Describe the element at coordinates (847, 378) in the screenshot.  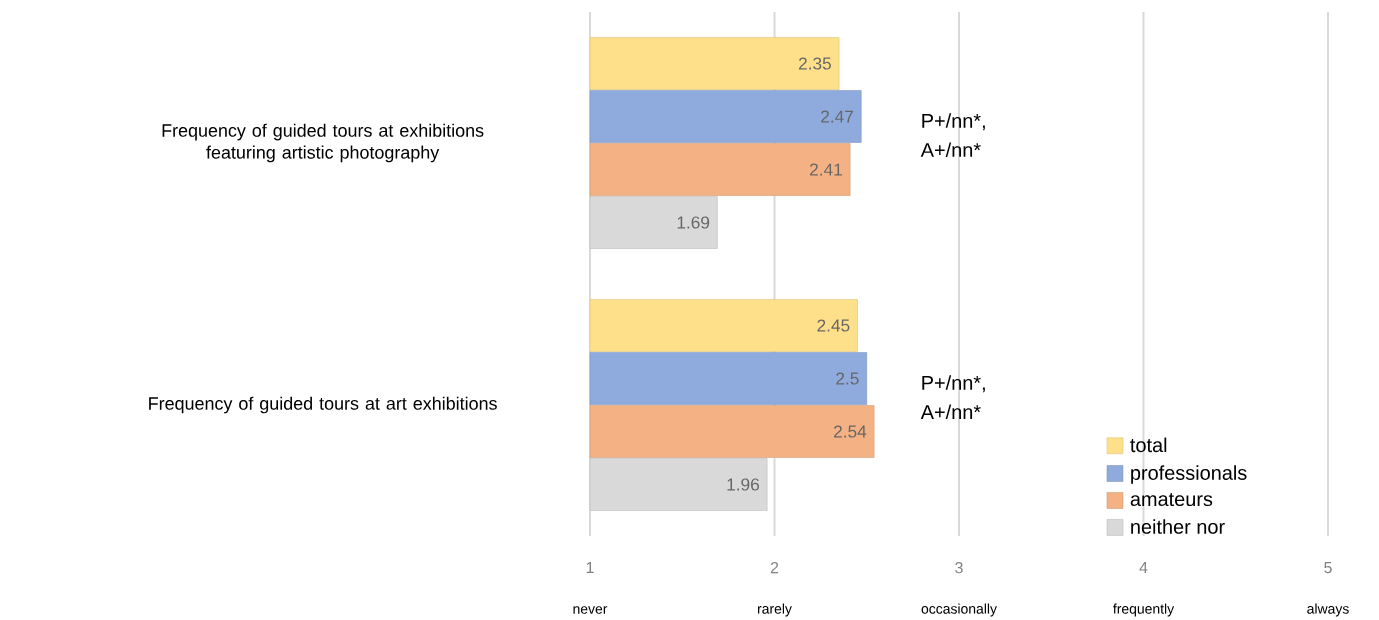
I see `data-label: 2.5` at that location.